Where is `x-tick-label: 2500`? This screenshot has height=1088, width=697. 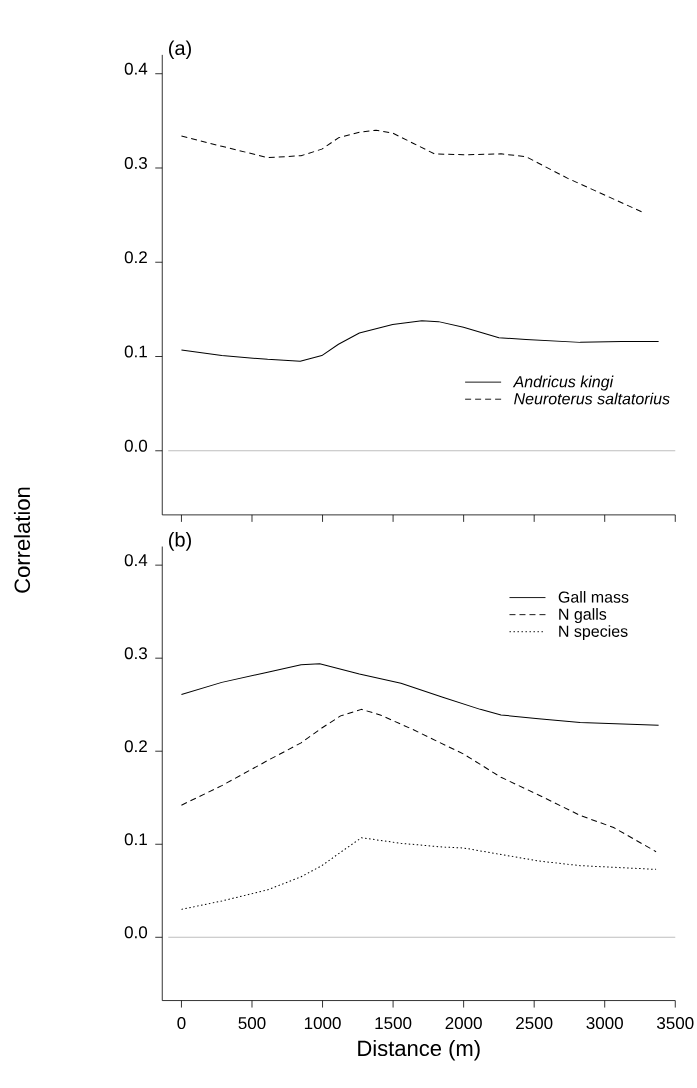
x-tick-label: 2500 is located at coordinates (534, 1023).